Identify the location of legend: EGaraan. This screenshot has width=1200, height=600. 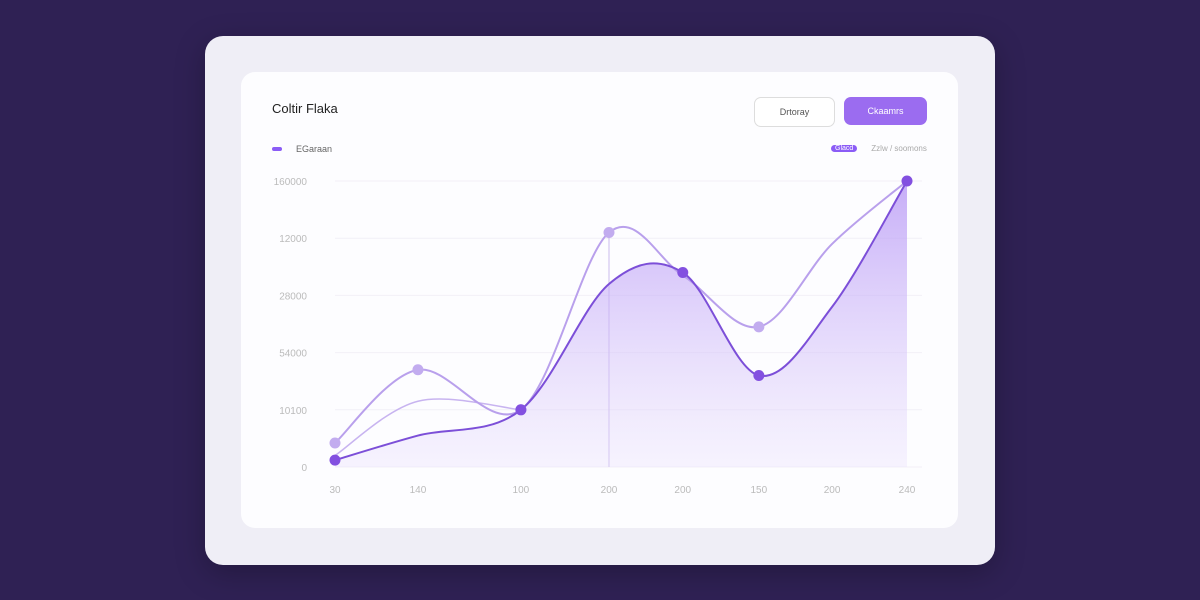
(302, 149).